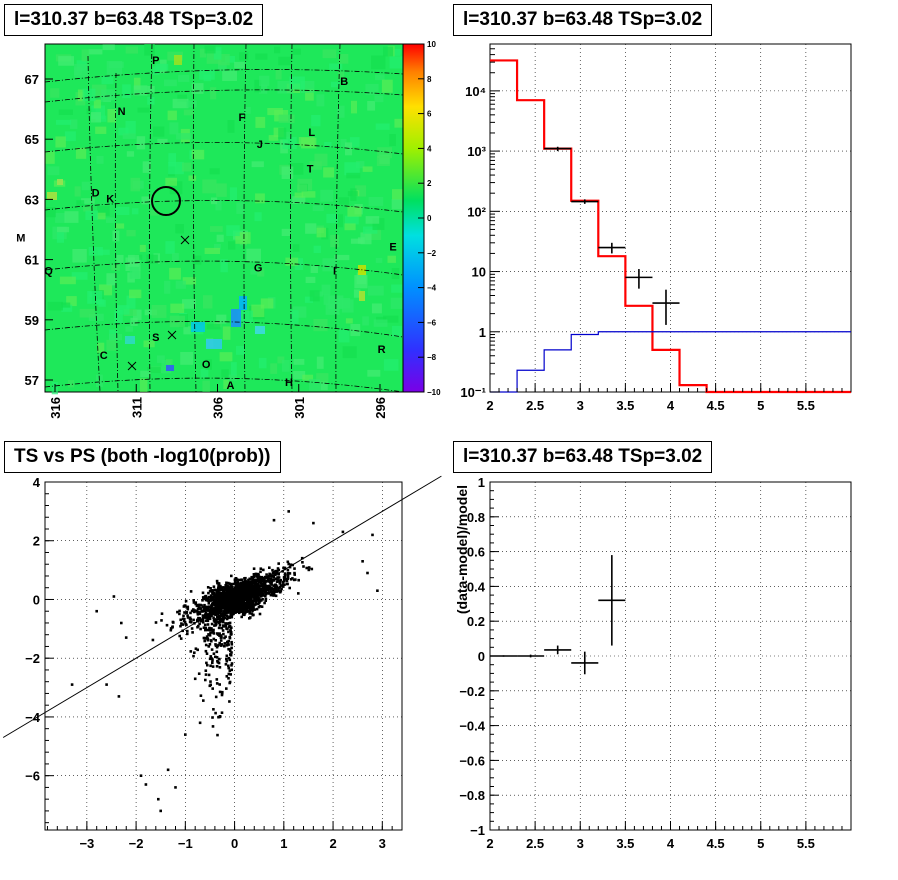 Image resolution: width=898 pixels, height=880 pixels. Describe the element at coordinates (214, 344) in the screenshot. I see `noise-blob` at that location.